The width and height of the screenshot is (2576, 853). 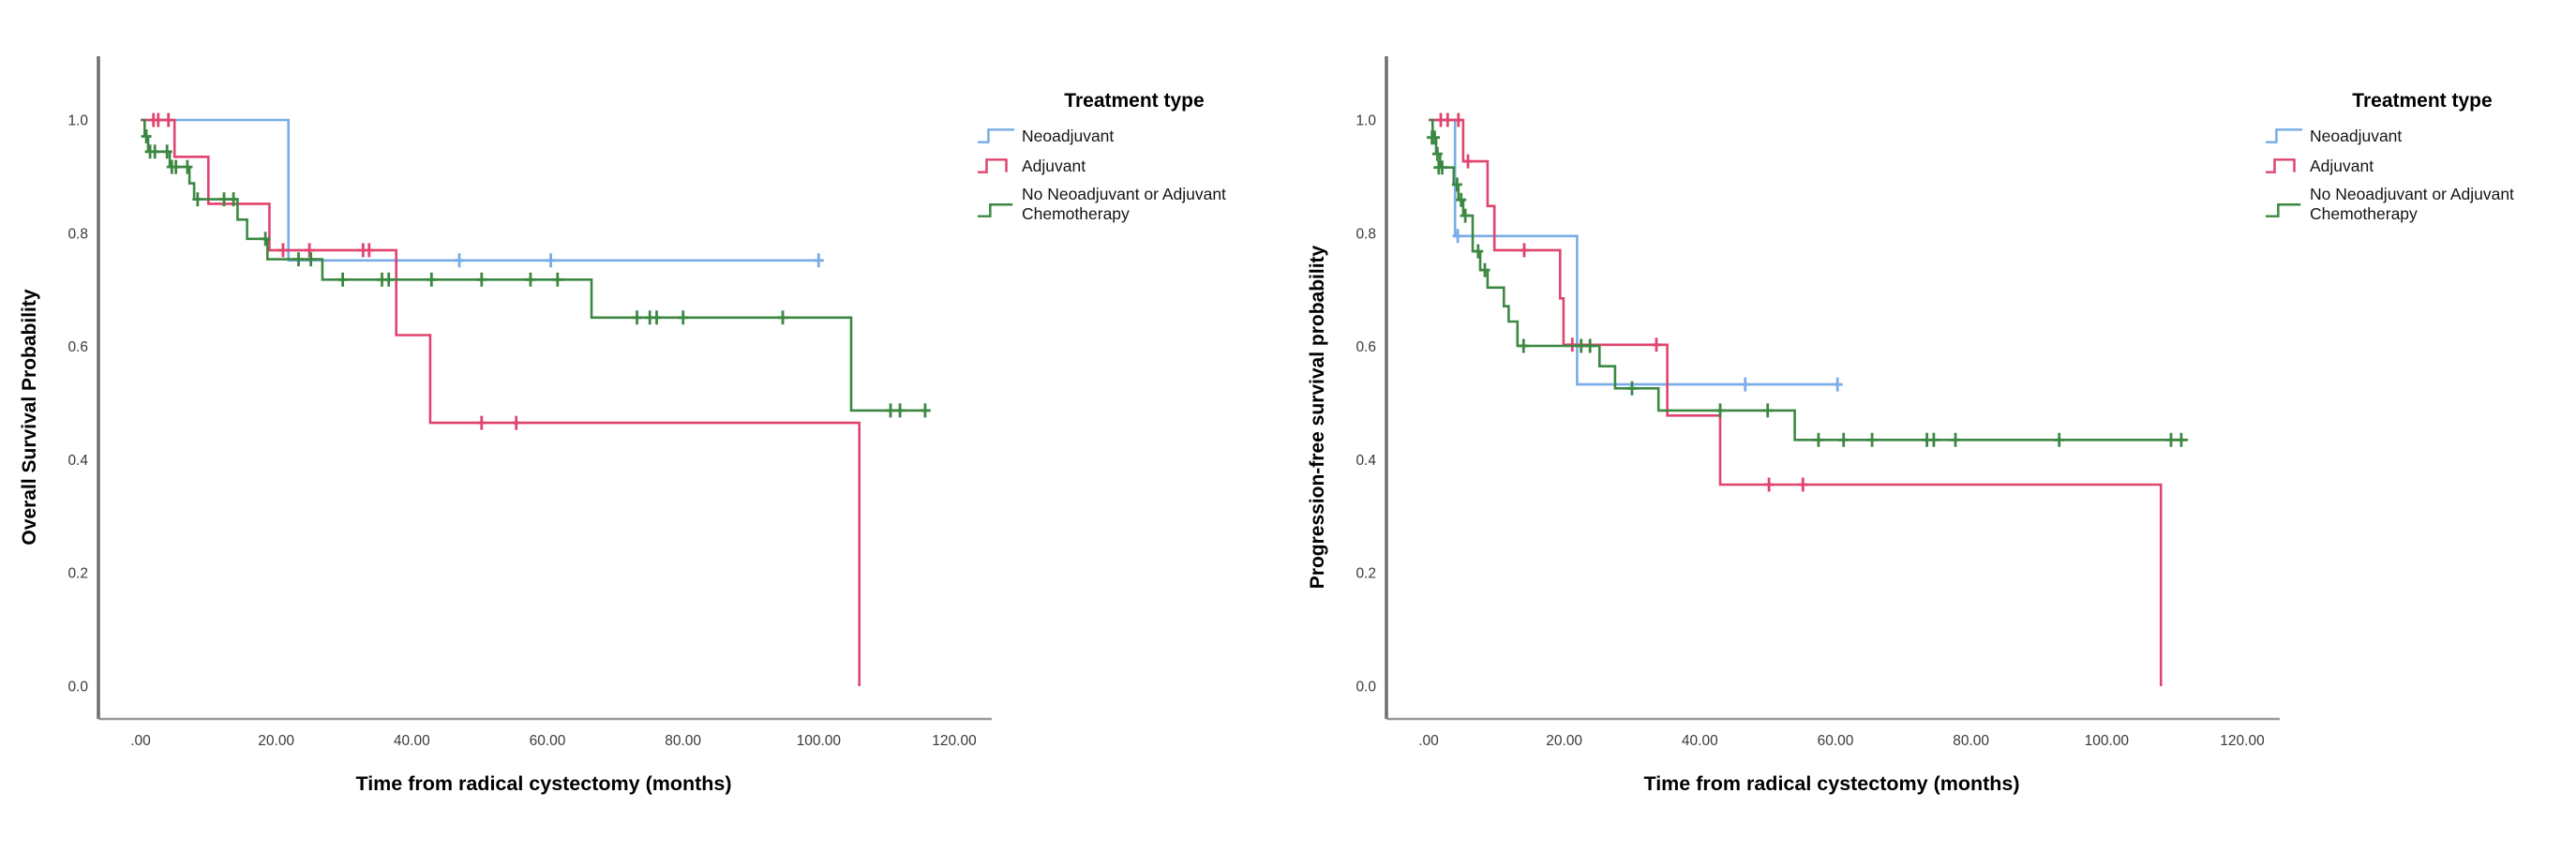 What do you see at coordinates (1832, 783) in the screenshot?
I see `pfs-x-axis-title: Time from radical cystectomy (months)` at bounding box center [1832, 783].